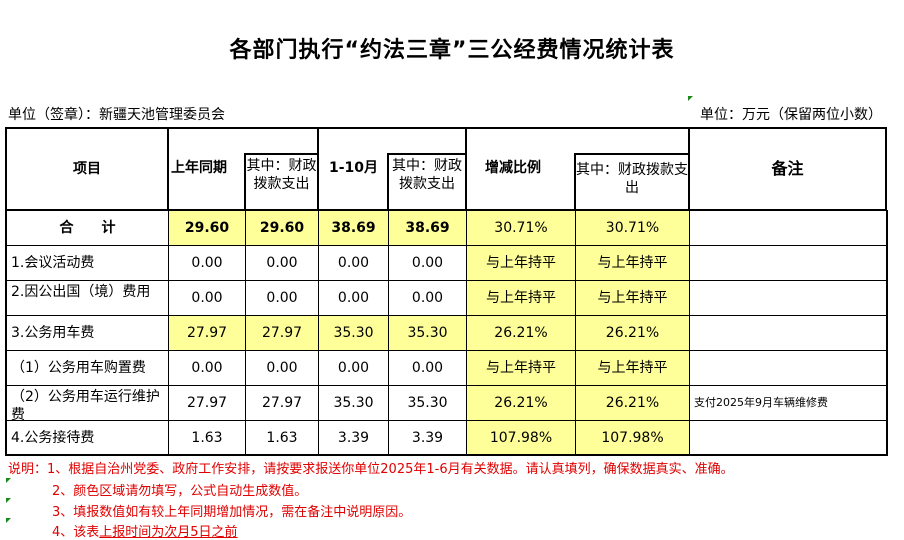 The height and width of the screenshot is (540, 904). I want to click on header-last-year-fiscal: 其中：财政拨款支出, so click(281, 182).